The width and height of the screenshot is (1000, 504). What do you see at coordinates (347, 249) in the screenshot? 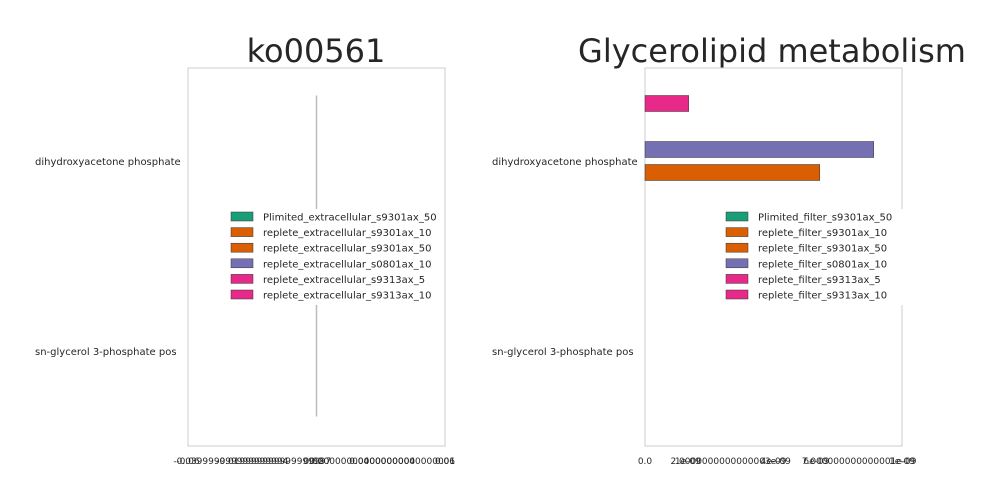
I see `legend-label: replete_extracellular_s9301ax_50` at bounding box center [347, 249].